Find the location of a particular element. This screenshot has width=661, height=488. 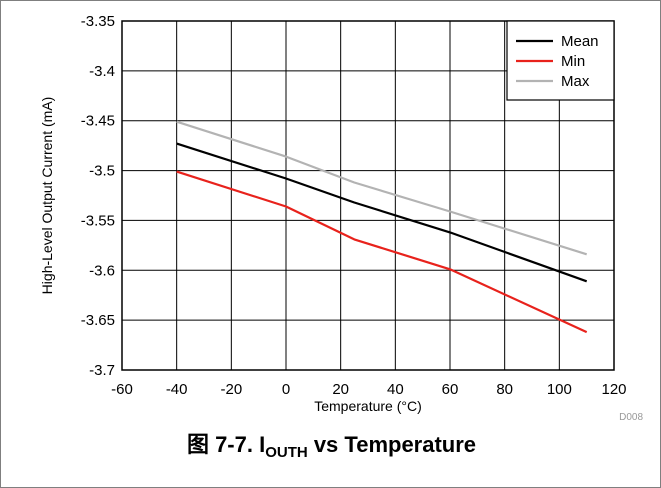

y-tick-label: -3.5 is located at coordinates (102, 171).